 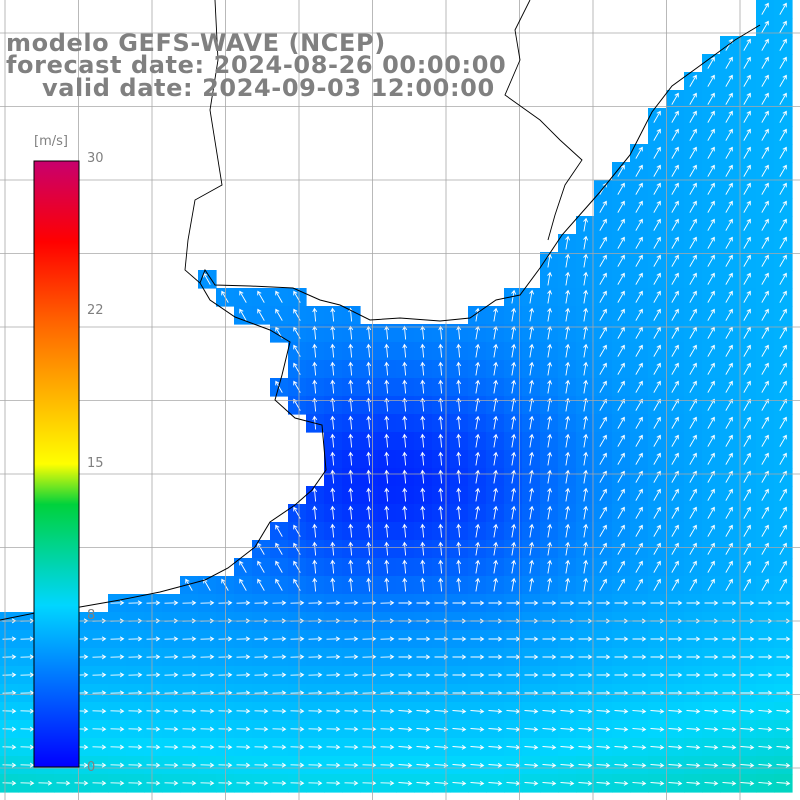 What do you see at coordinates (56, 464) in the screenshot?
I see `colorbar-gradient` at bounding box center [56, 464].